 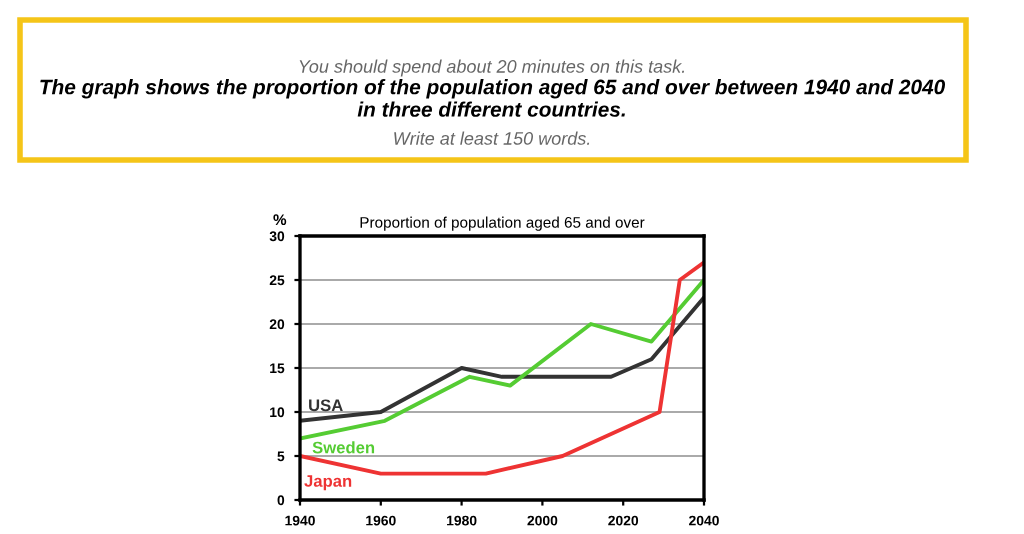 What do you see at coordinates (492, 138) in the screenshot?
I see `text: Write at least 150 words.` at bounding box center [492, 138].